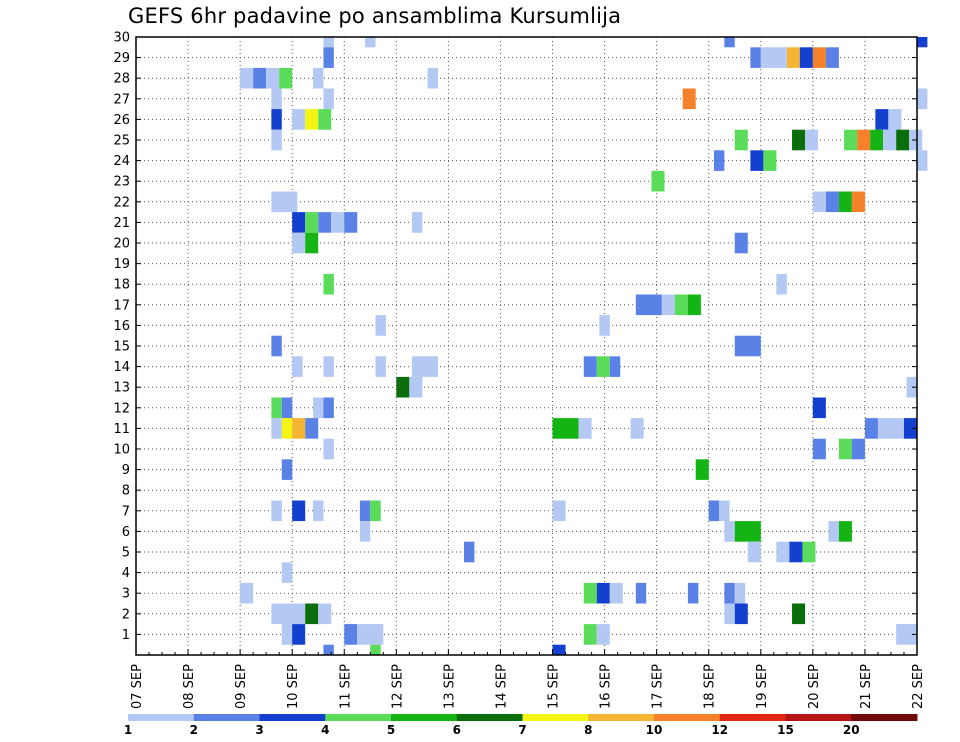 This screenshot has height=742, width=960. What do you see at coordinates (606, 686) in the screenshot?
I see `x-tick-label: 16 SEP` at bounding box center [606, 686].